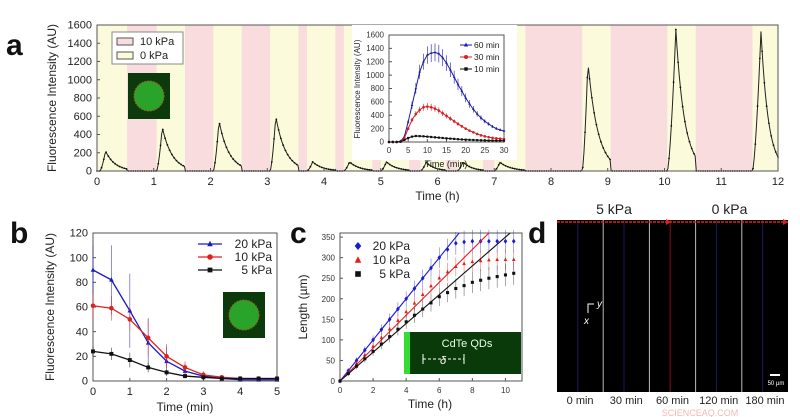  Describe the element at coordinates (185, 407) in the screenshot. I see `x-axis-label-b: Time (min)` at that location.